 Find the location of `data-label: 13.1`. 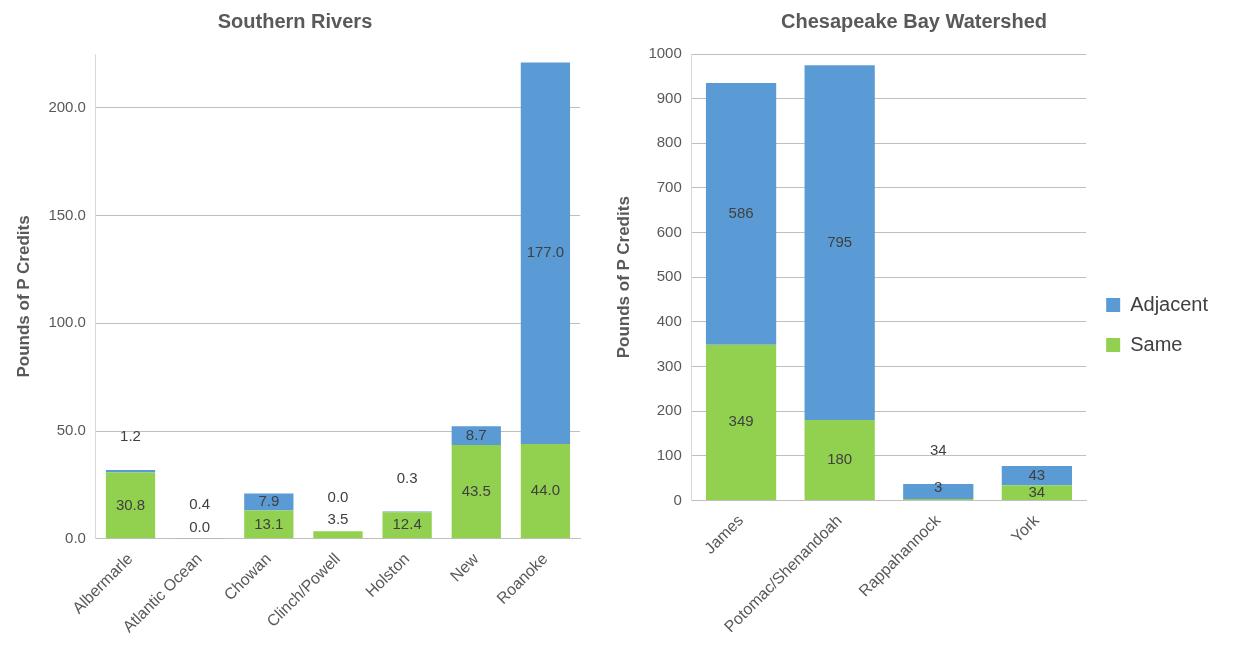

data-label: 13.1 is located at coordinates (269, 523).